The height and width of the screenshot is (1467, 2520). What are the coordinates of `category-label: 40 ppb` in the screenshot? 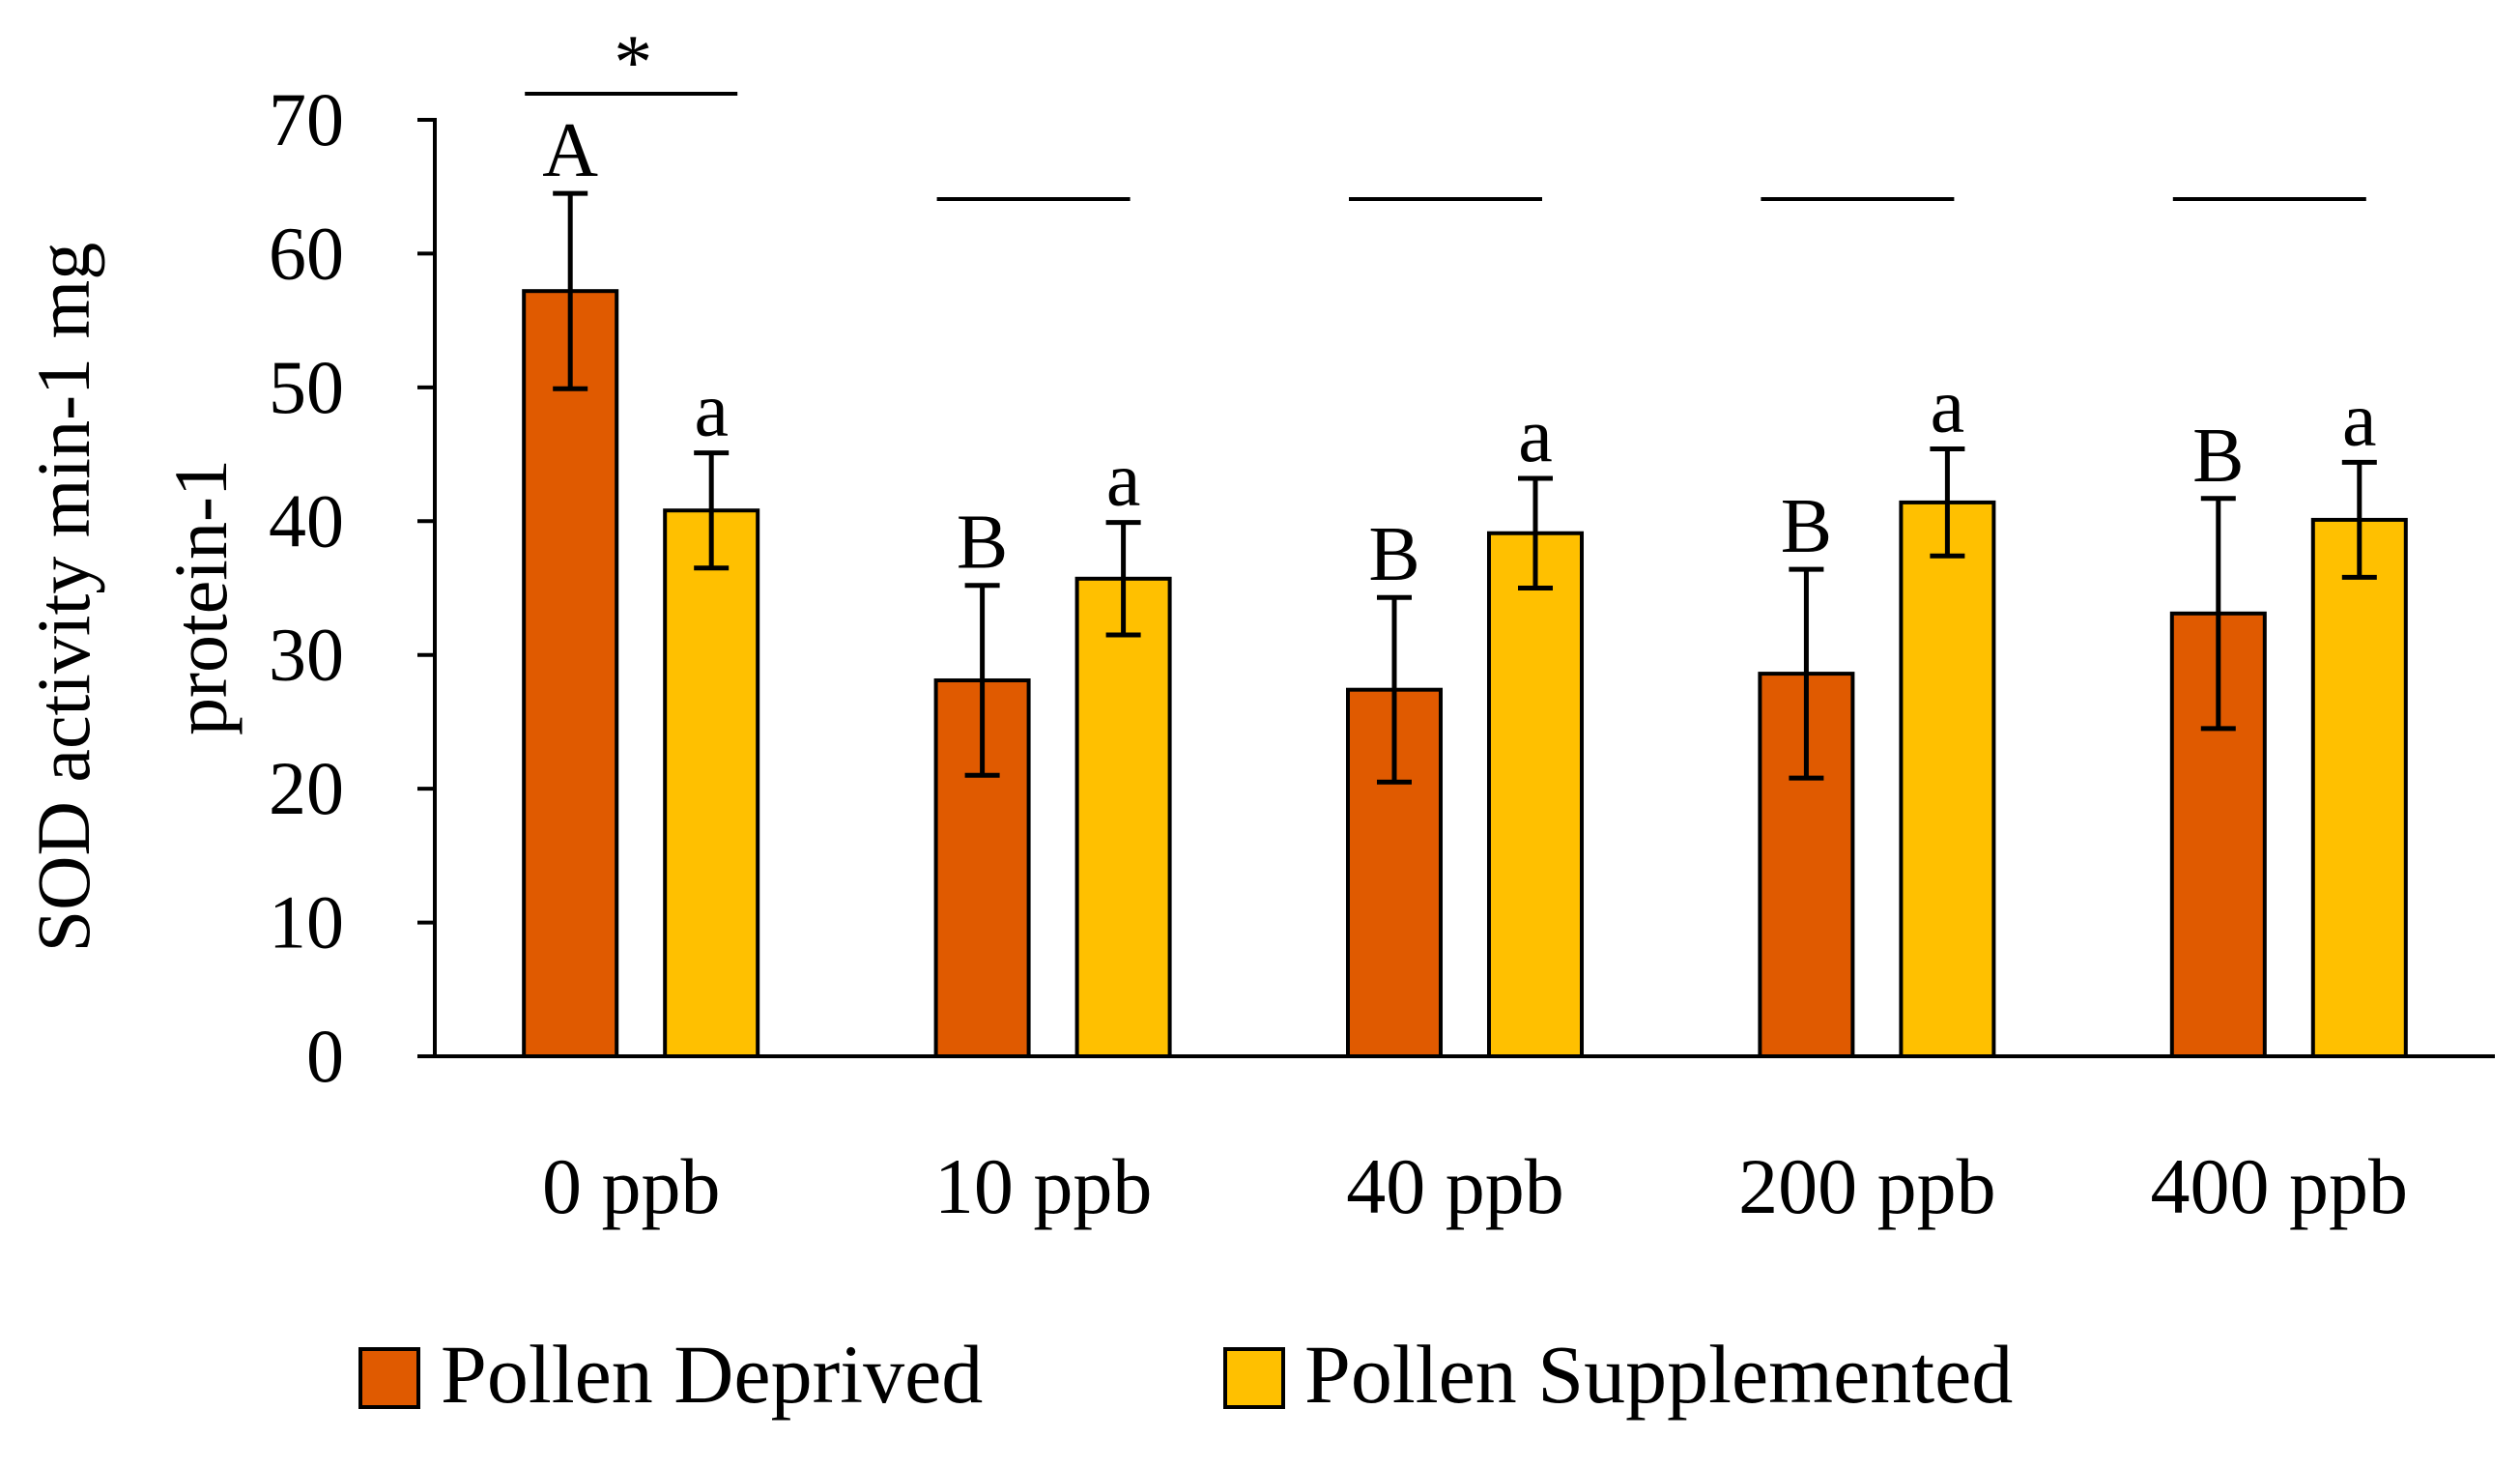 It's located at (1455, 1186).